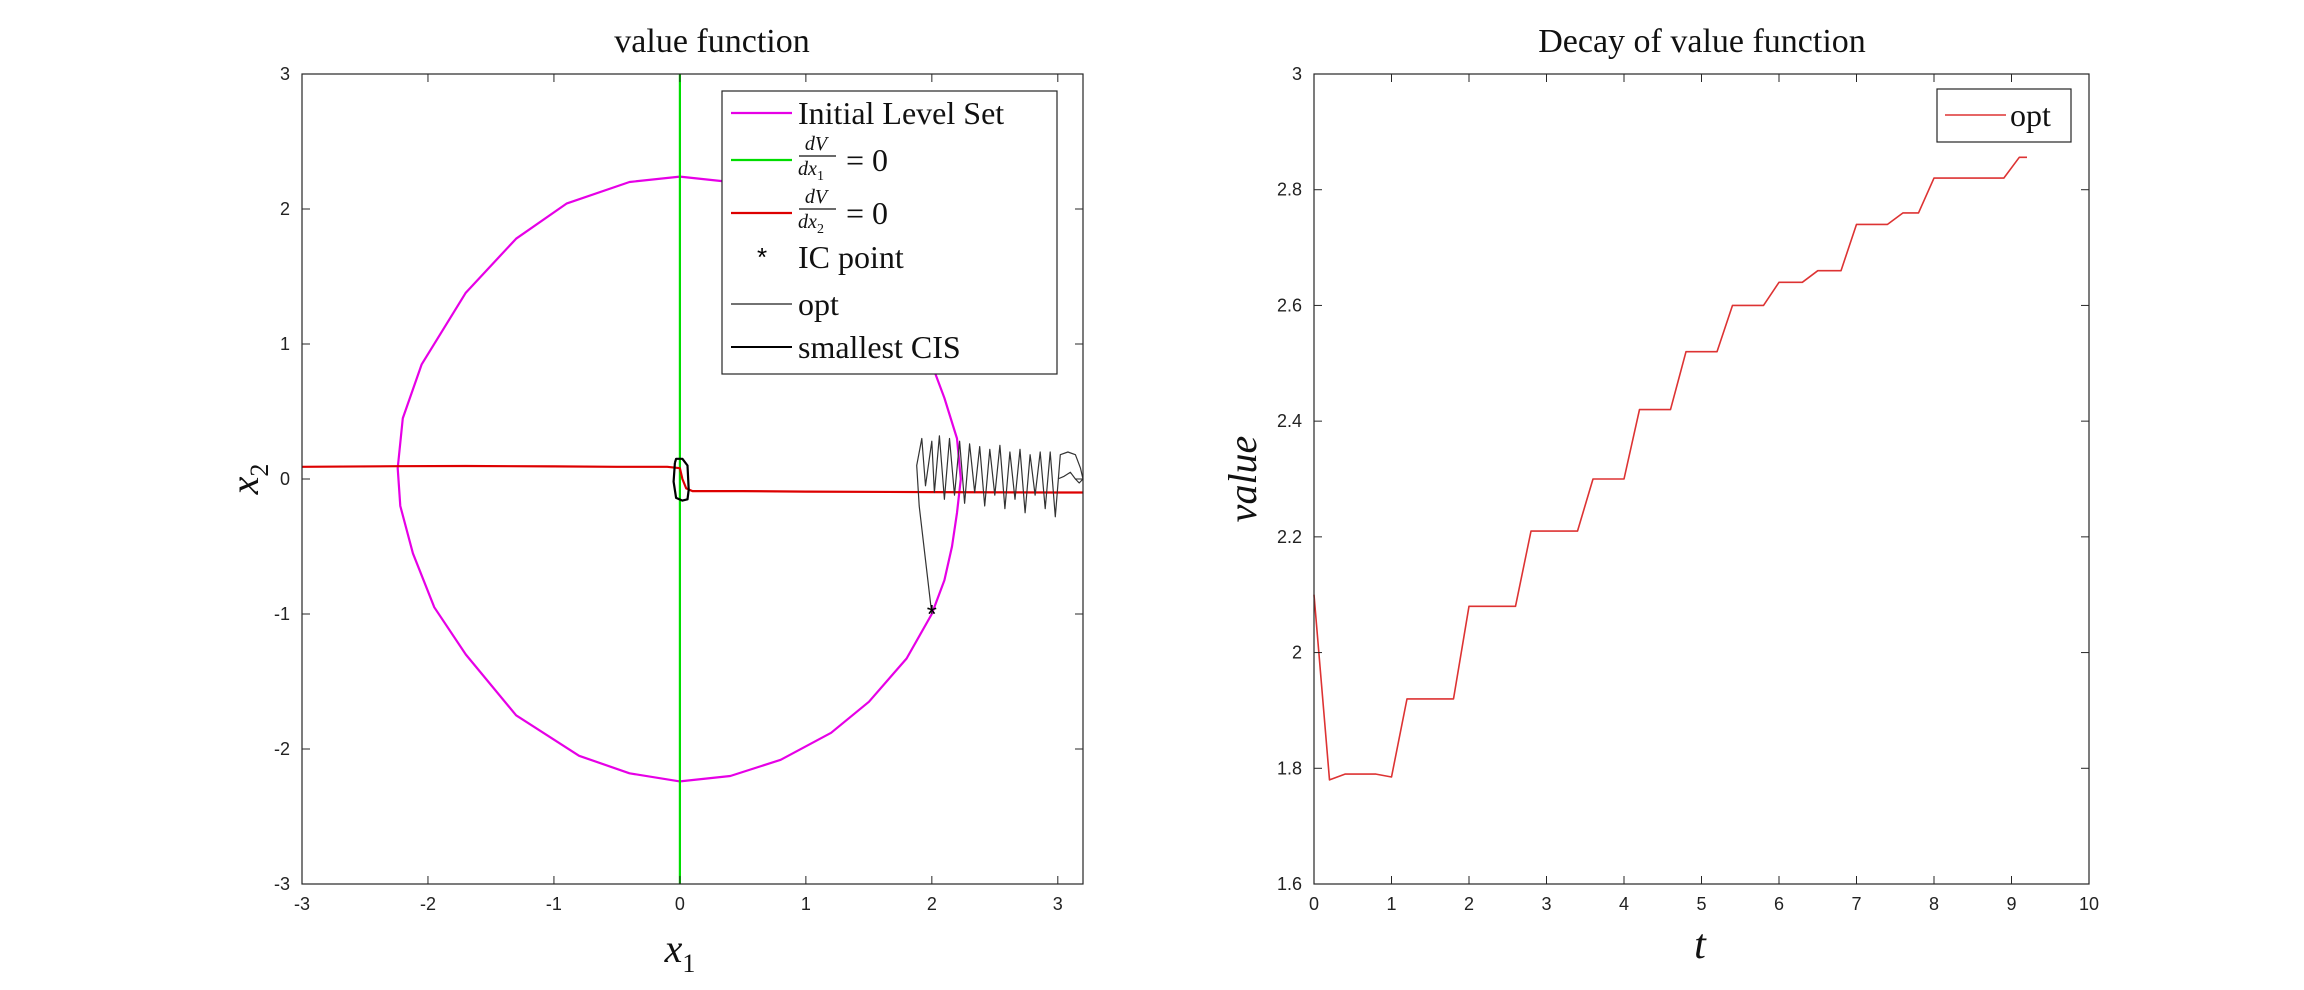  What do you see at coordinates (1700, 945) in the screenshot?
I see `x-axis-label: t` at bounding box center [1700, 945].